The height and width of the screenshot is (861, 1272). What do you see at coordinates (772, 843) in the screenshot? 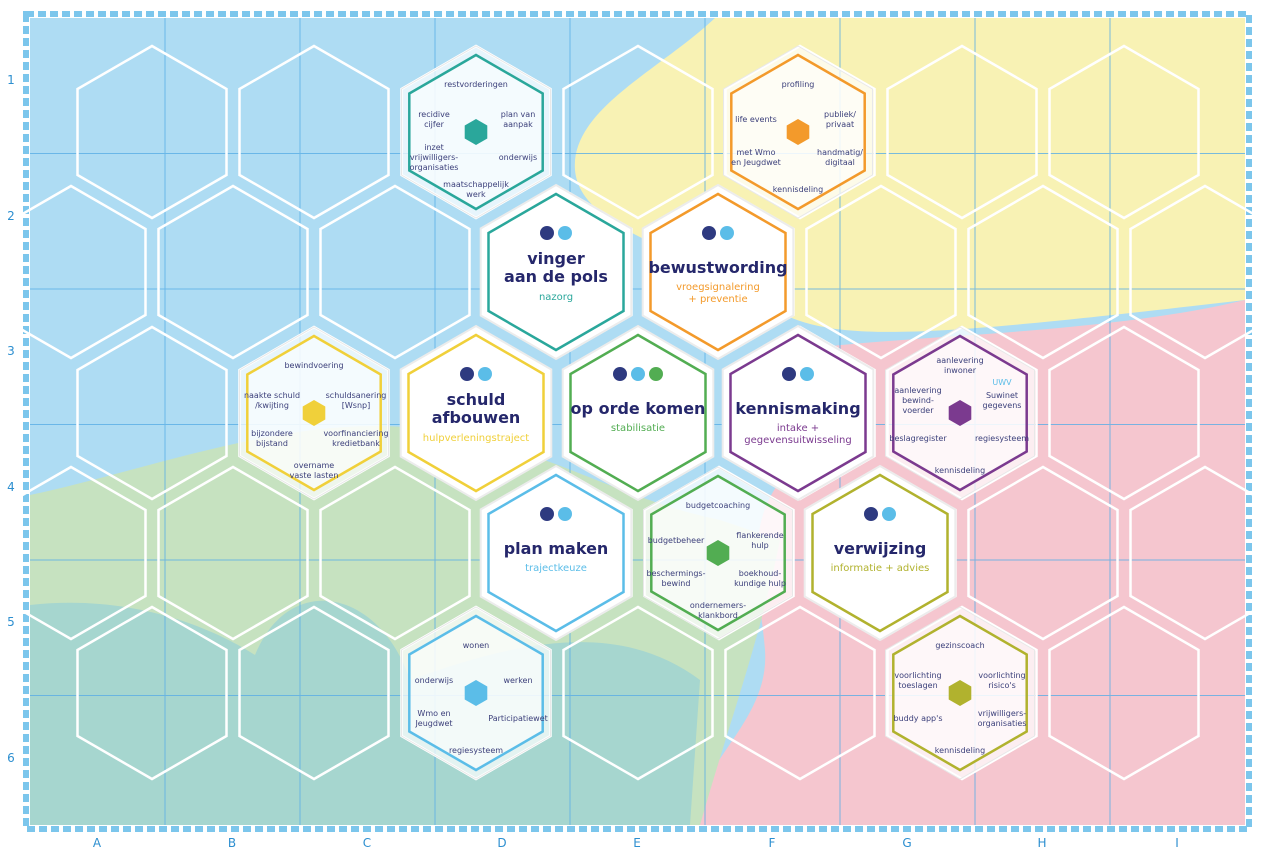
I see `column-label: F` at bounding box center [772, 843].